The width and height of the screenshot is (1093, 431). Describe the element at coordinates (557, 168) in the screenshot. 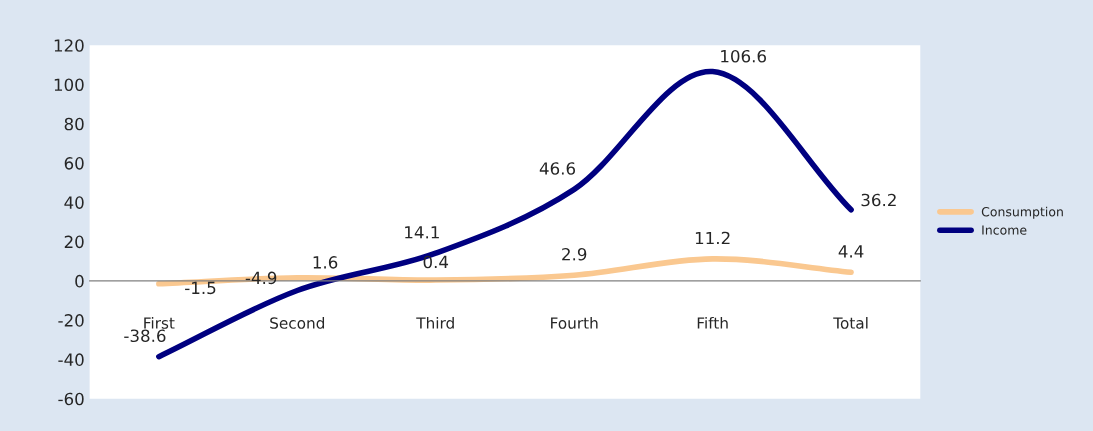

I see `data-label: 46.6` at that location.